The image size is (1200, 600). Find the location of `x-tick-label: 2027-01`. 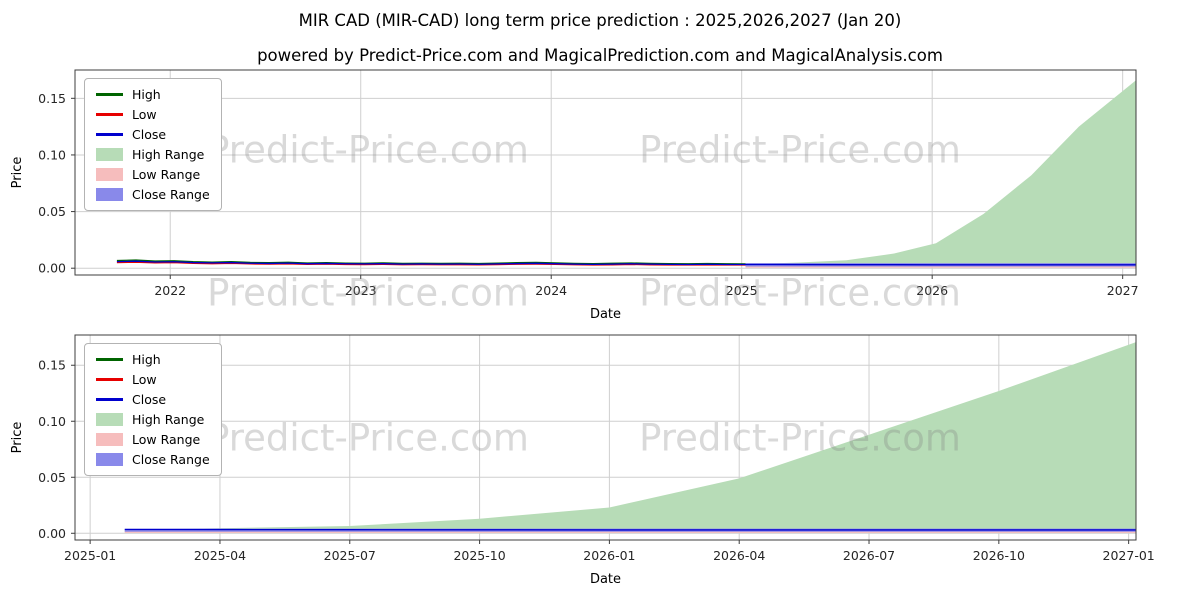

x-tick-label: 2027-01 is located at coordinates (1129, 555).